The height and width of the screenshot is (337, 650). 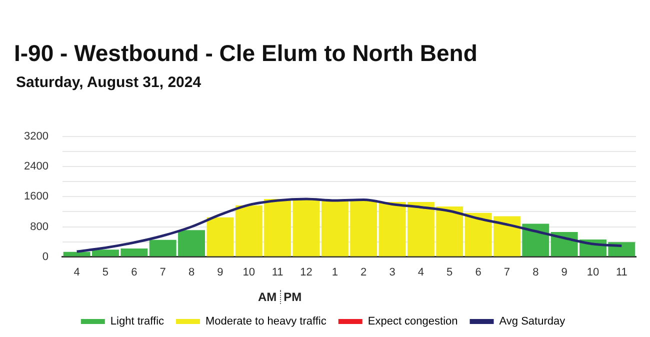 I want to click on x-tick-label: 1, so click(x=335, y=272).